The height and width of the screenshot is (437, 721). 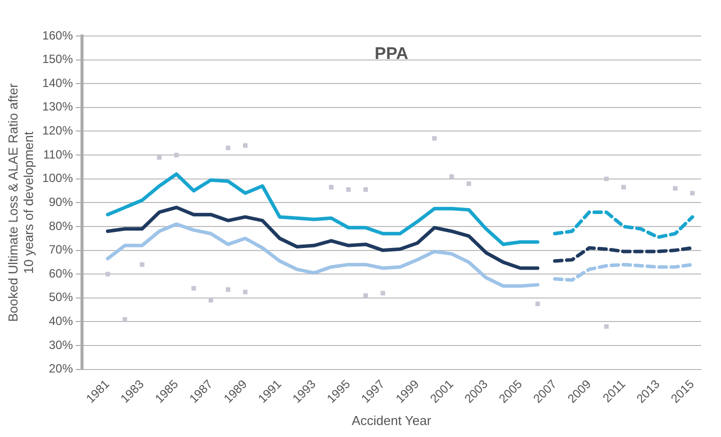 What do you see at coordinates (58, 131) in the screenshot?
I see `y-tick-label: 120%` at bounding box center [58, 131].